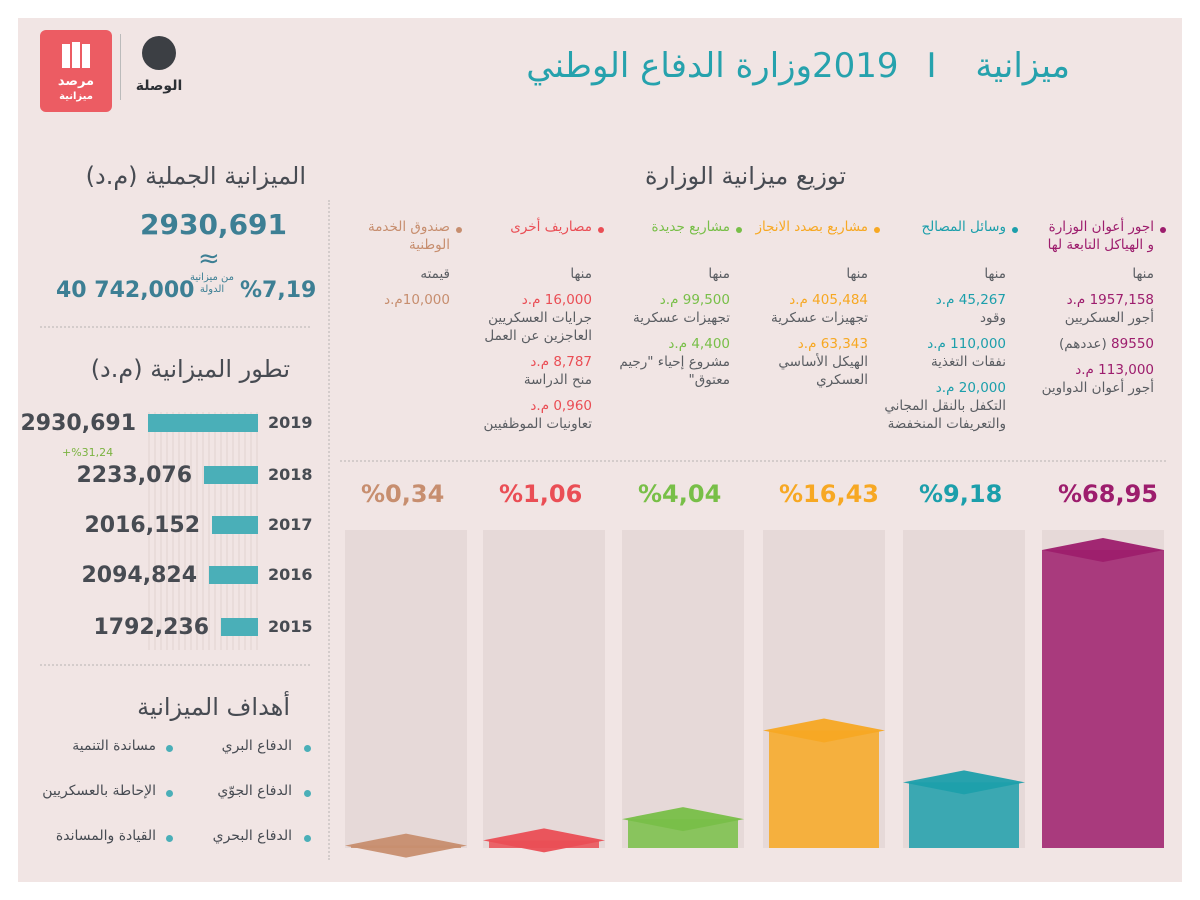 This screenshot has height=900, width=1200. Describe the element at coordinates (745, 176) in the screenshot. I see `distribution-title: توزيع ميزانية الوزارة` at that location.